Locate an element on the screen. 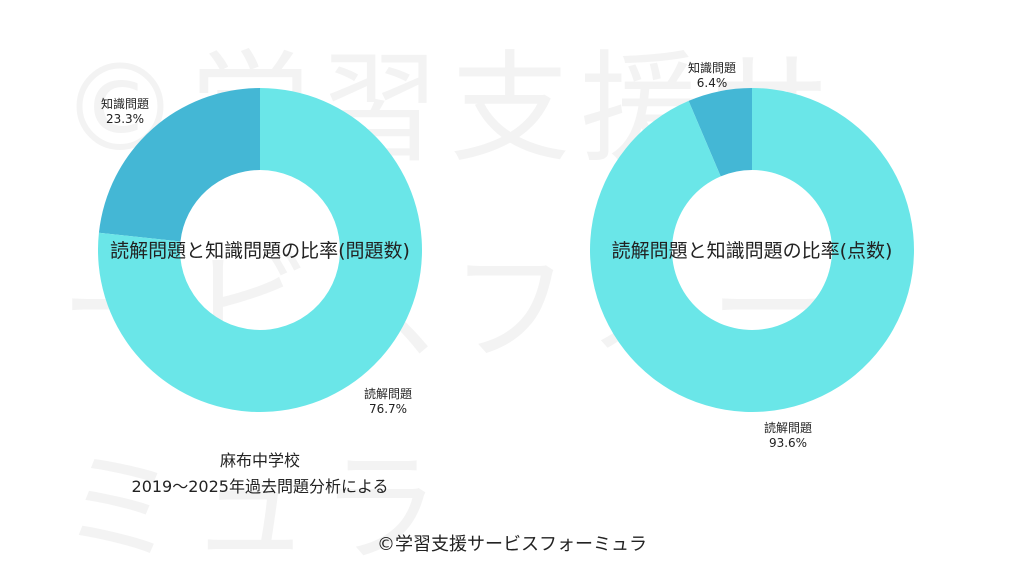 The height and width of the screenshot is (576, 1024). chart-title: 読解問題と知識問題の比率(点数) is located at coordinates (752, 251).